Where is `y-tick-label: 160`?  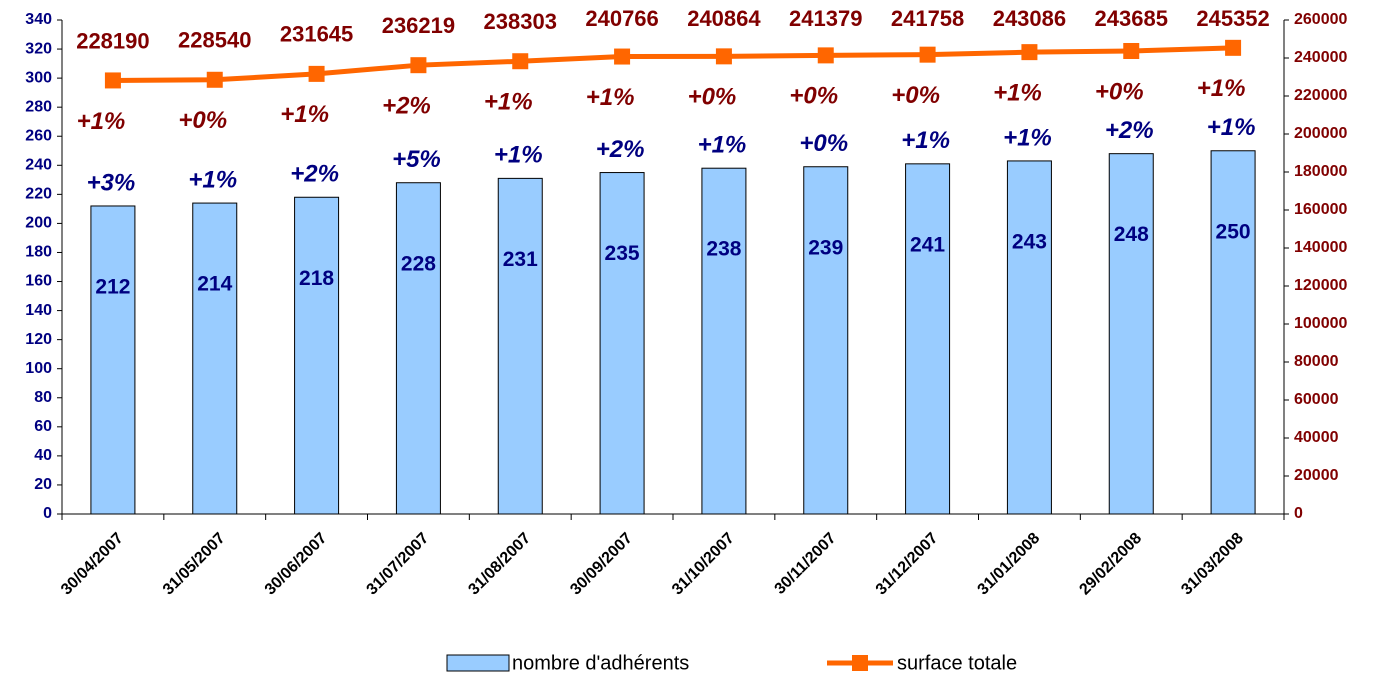
y-tick-label: 160 is located at coordinates (38, 281).